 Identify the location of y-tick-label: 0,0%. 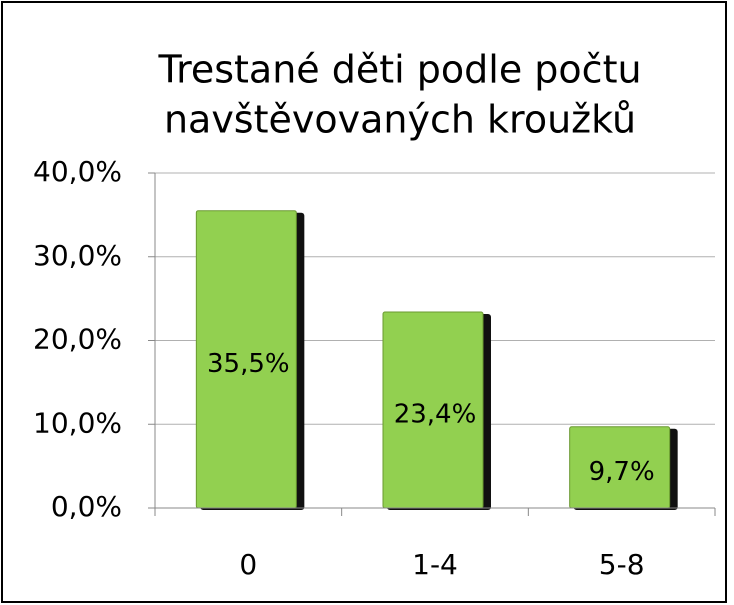
(86, 506).